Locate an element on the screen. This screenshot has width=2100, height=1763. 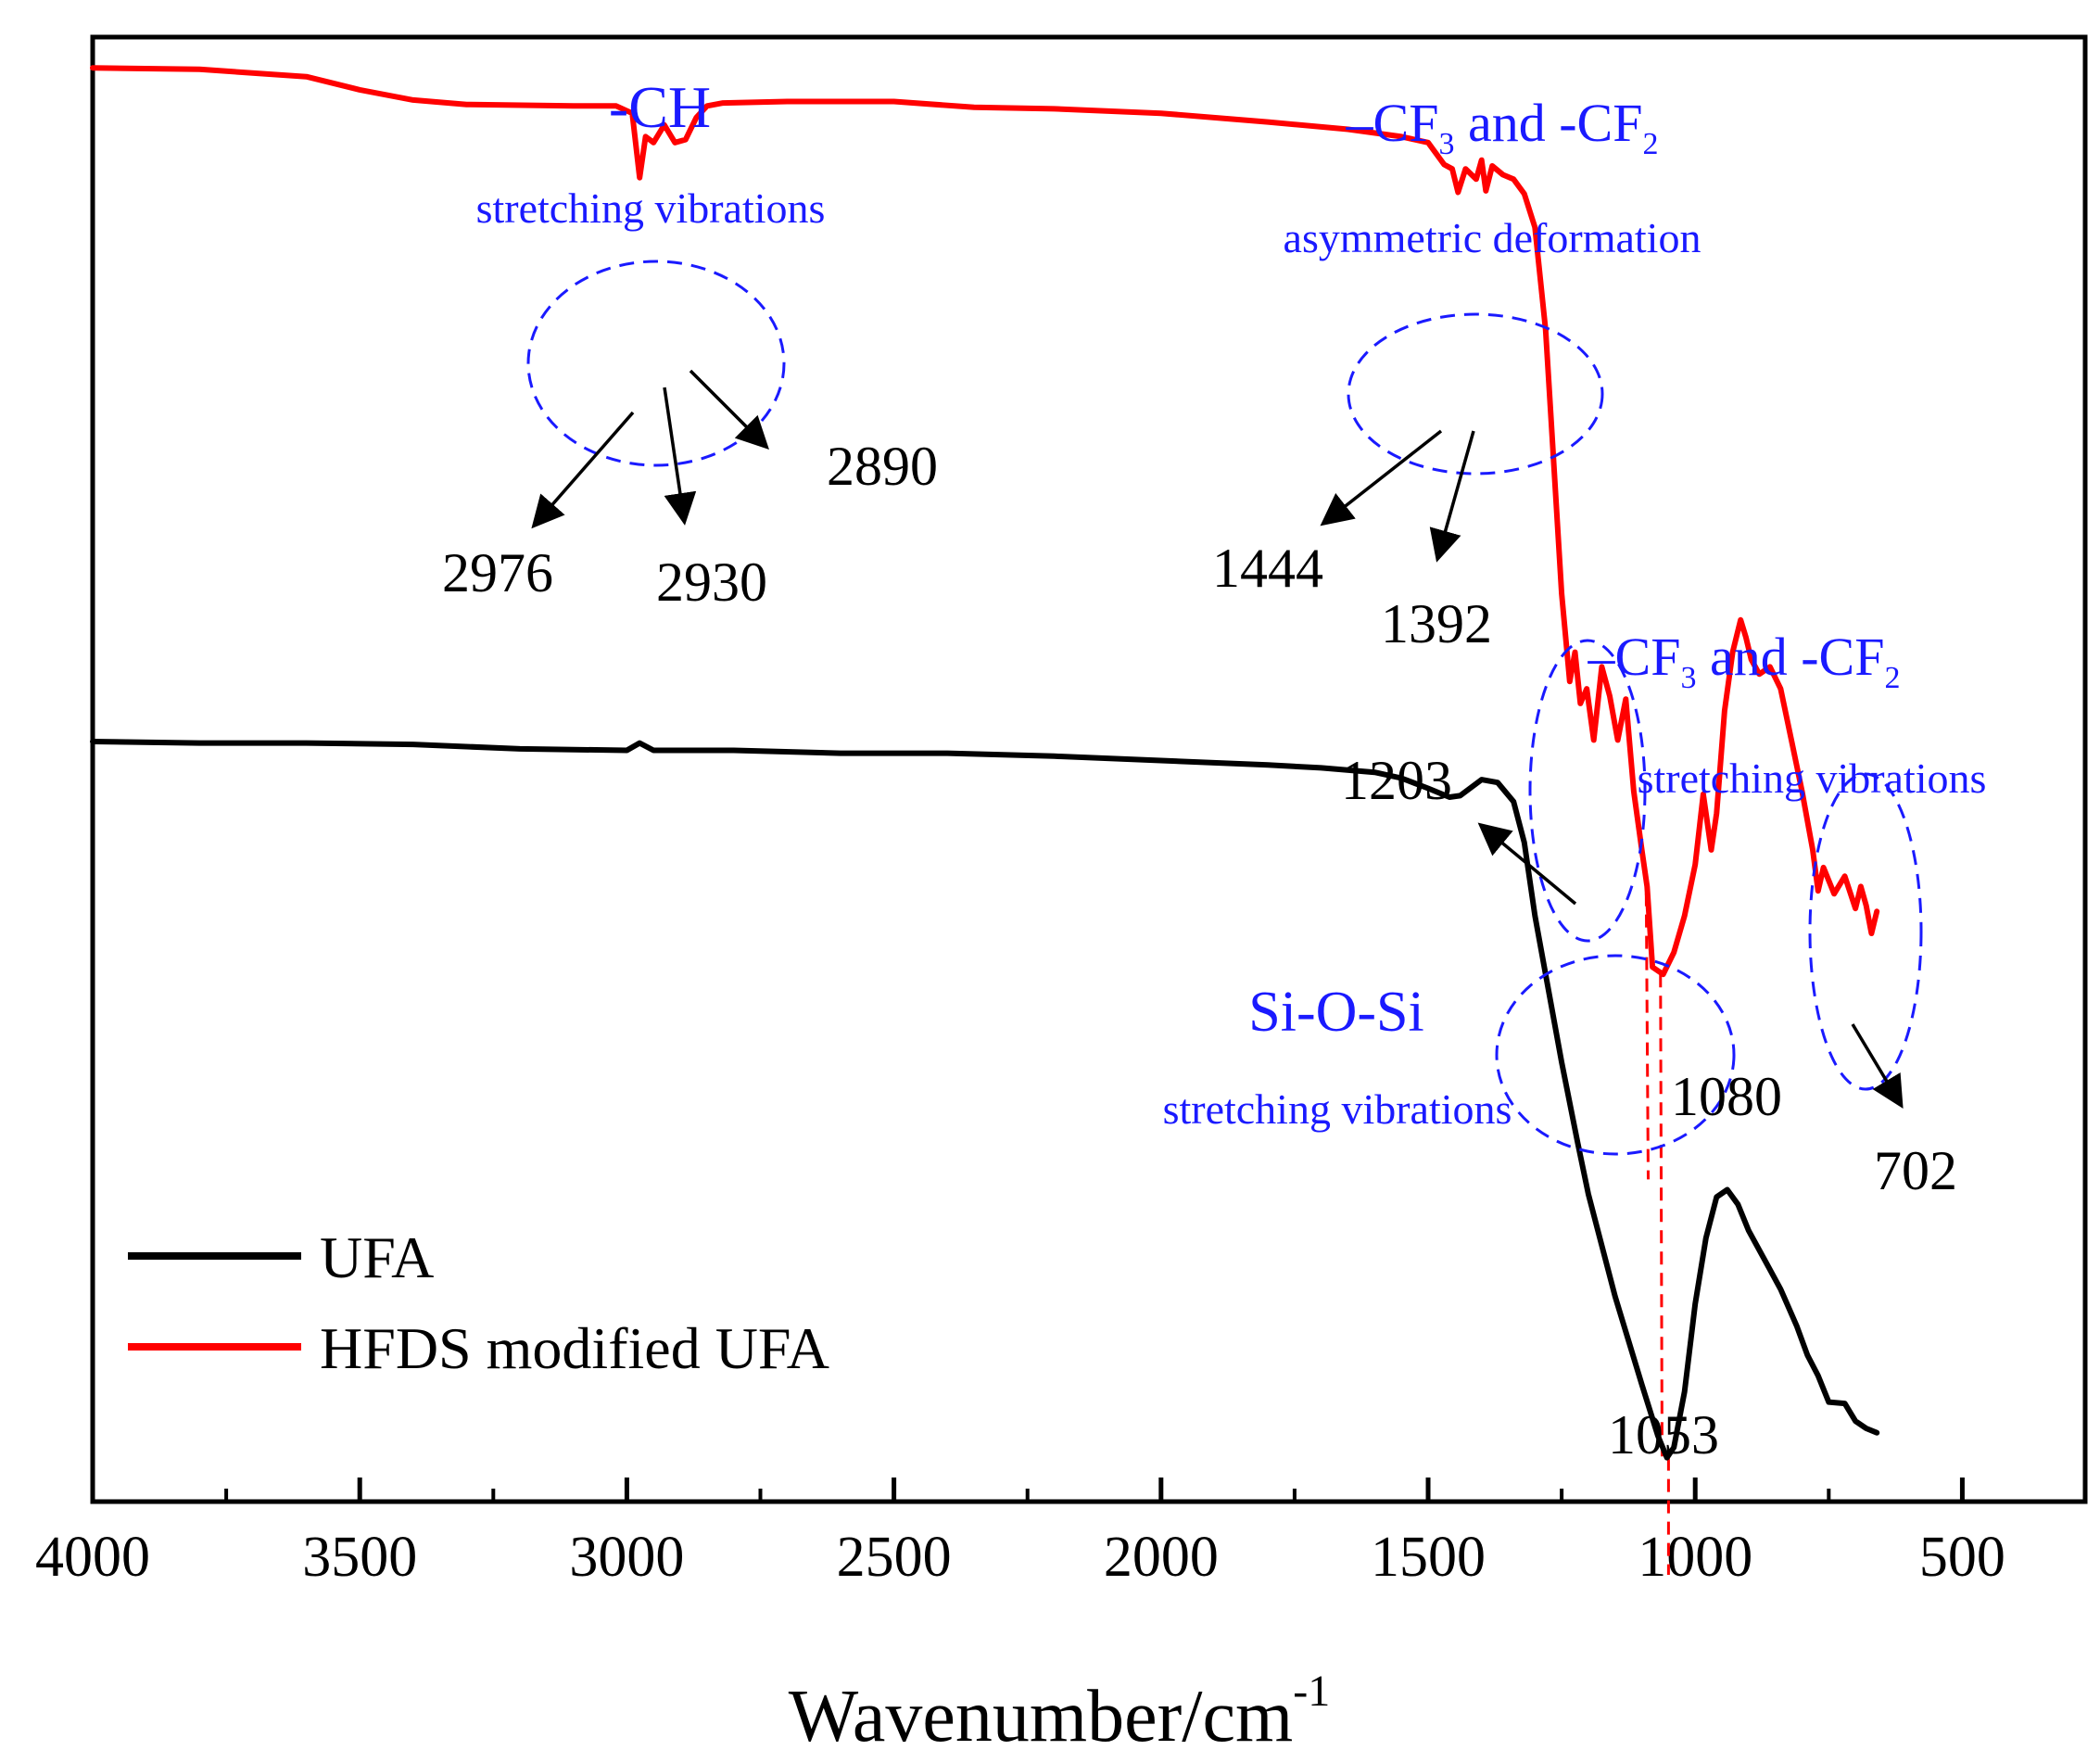
cf-asym-sub-3: 3 is located at coordinates (1446, 144).